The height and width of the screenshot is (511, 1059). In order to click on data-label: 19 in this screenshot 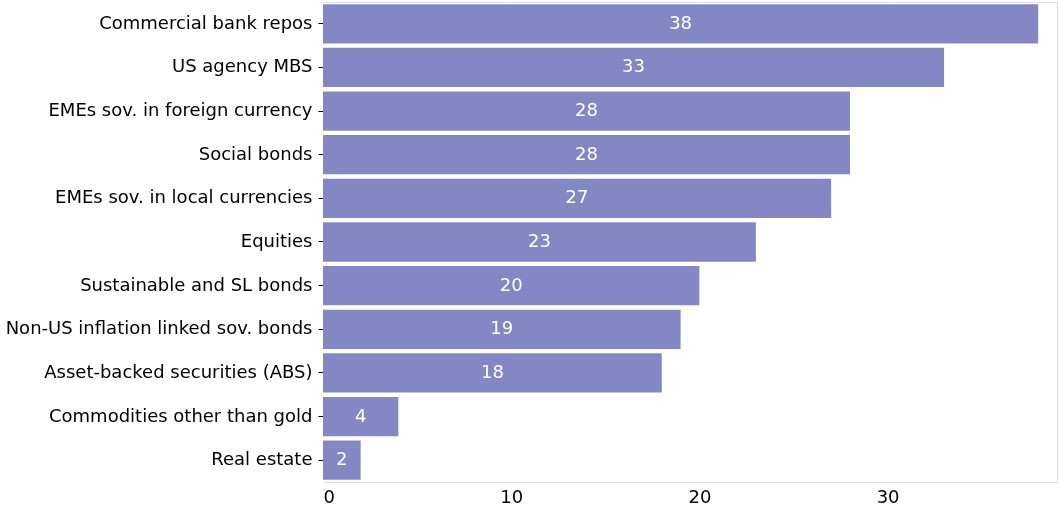, I will do `click(502, 328)`.